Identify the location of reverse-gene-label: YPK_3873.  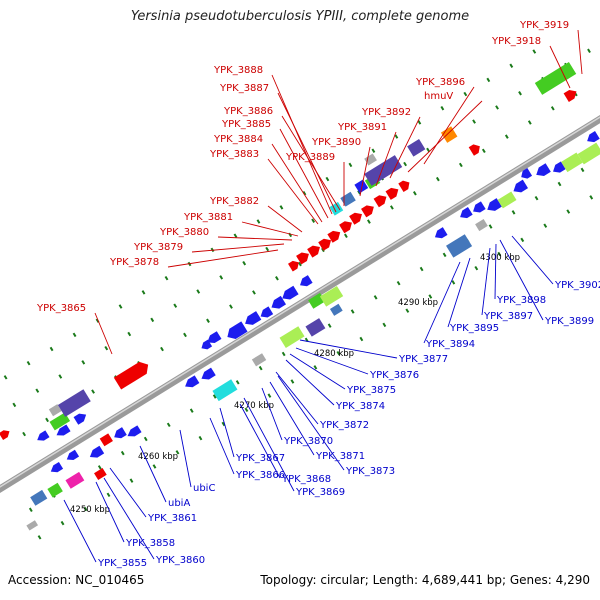
(370, 471).